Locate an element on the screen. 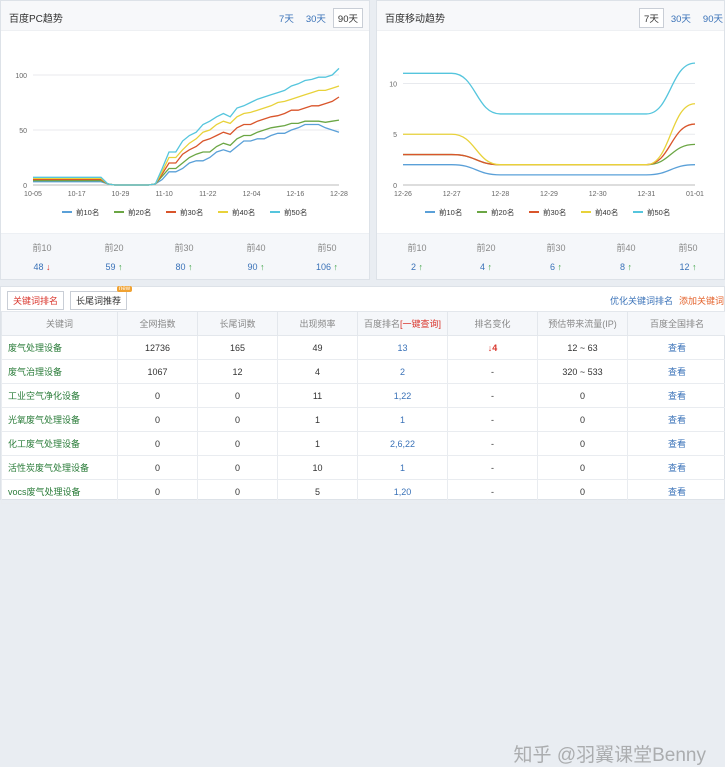 Image resolution: width=725 pixels, height=767 pixels. keyword-cell: 光氧废气处理设备 is located at coordinates (60, 420).